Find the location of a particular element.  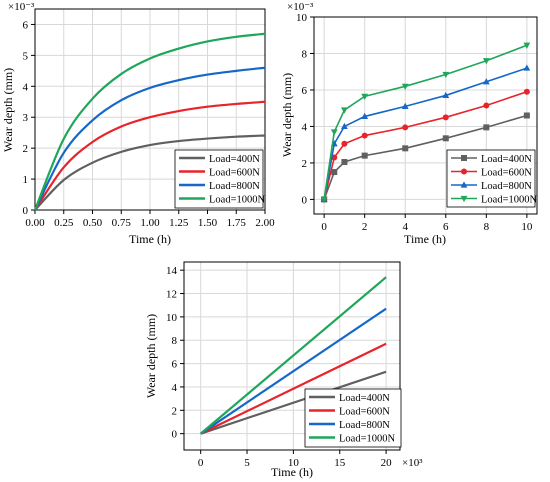

x-tick-label: 0.75 is located at coordinates (122, 223).